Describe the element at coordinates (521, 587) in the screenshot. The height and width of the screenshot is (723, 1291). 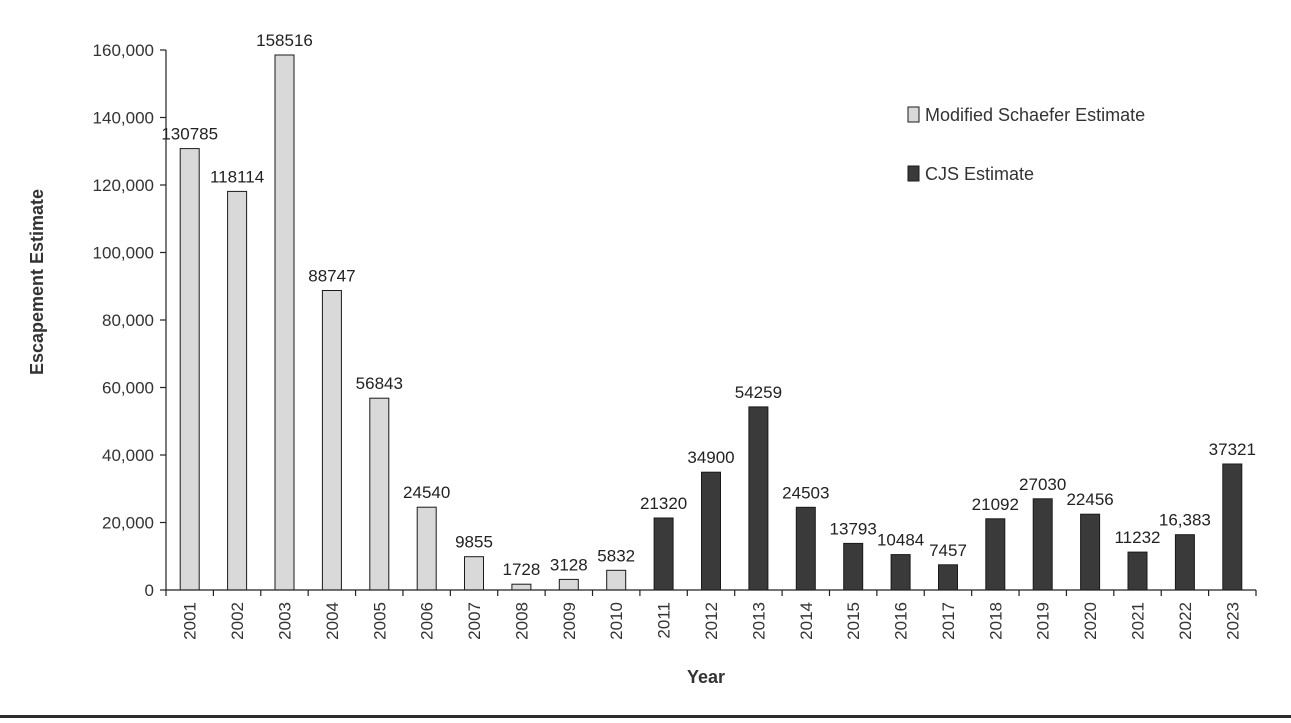
I see `bar-2008` at that location.